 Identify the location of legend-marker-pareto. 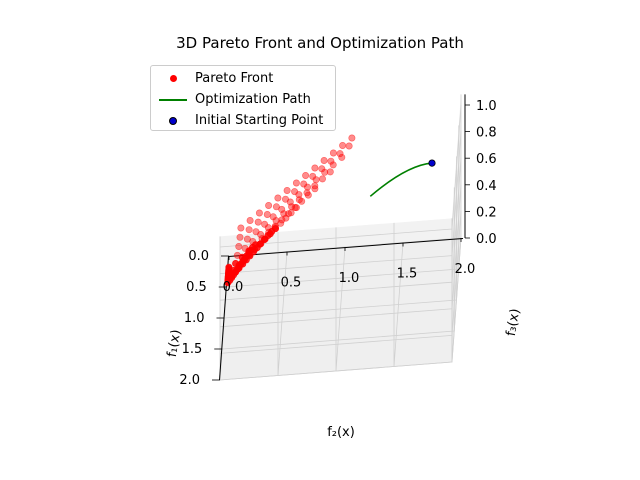
(173, 78).